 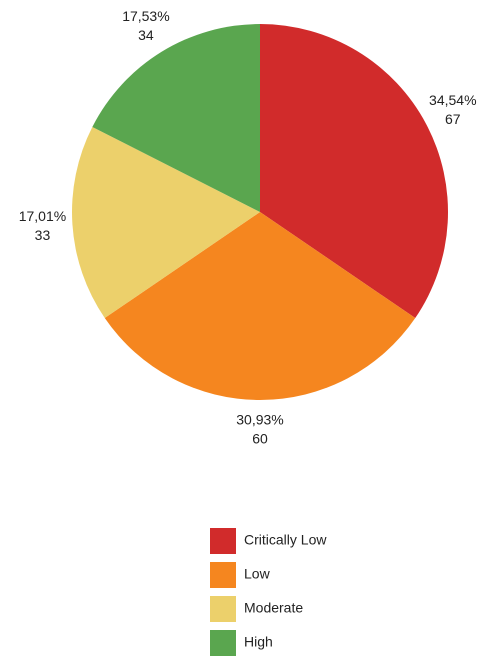 What do you see at coordinates (145, 16) in the screenshot?
I see `slice-percent-label: 17,53%` at bounding box center [145, 16].